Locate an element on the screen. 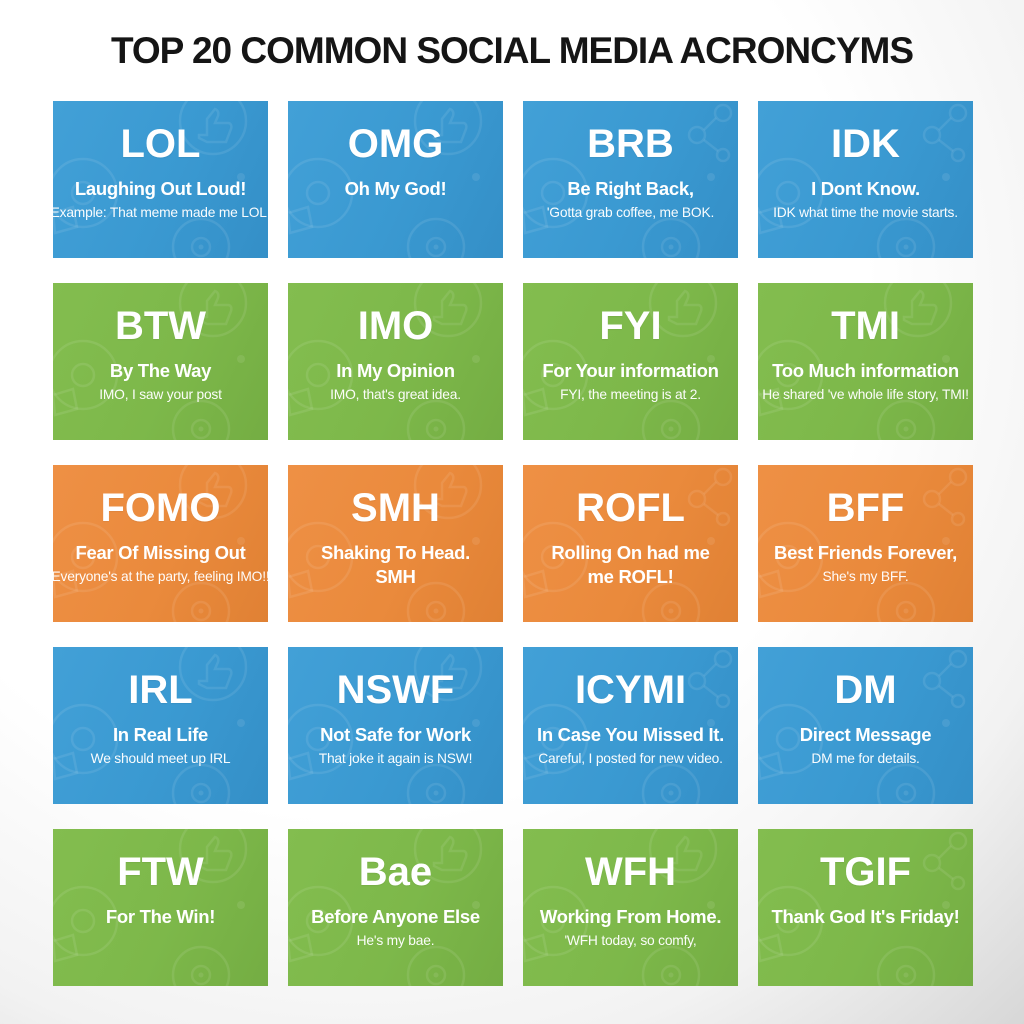 The height and width of the screenshot is (1024, 1024). card-acronym: IRL is located at coordinates (160, 690).